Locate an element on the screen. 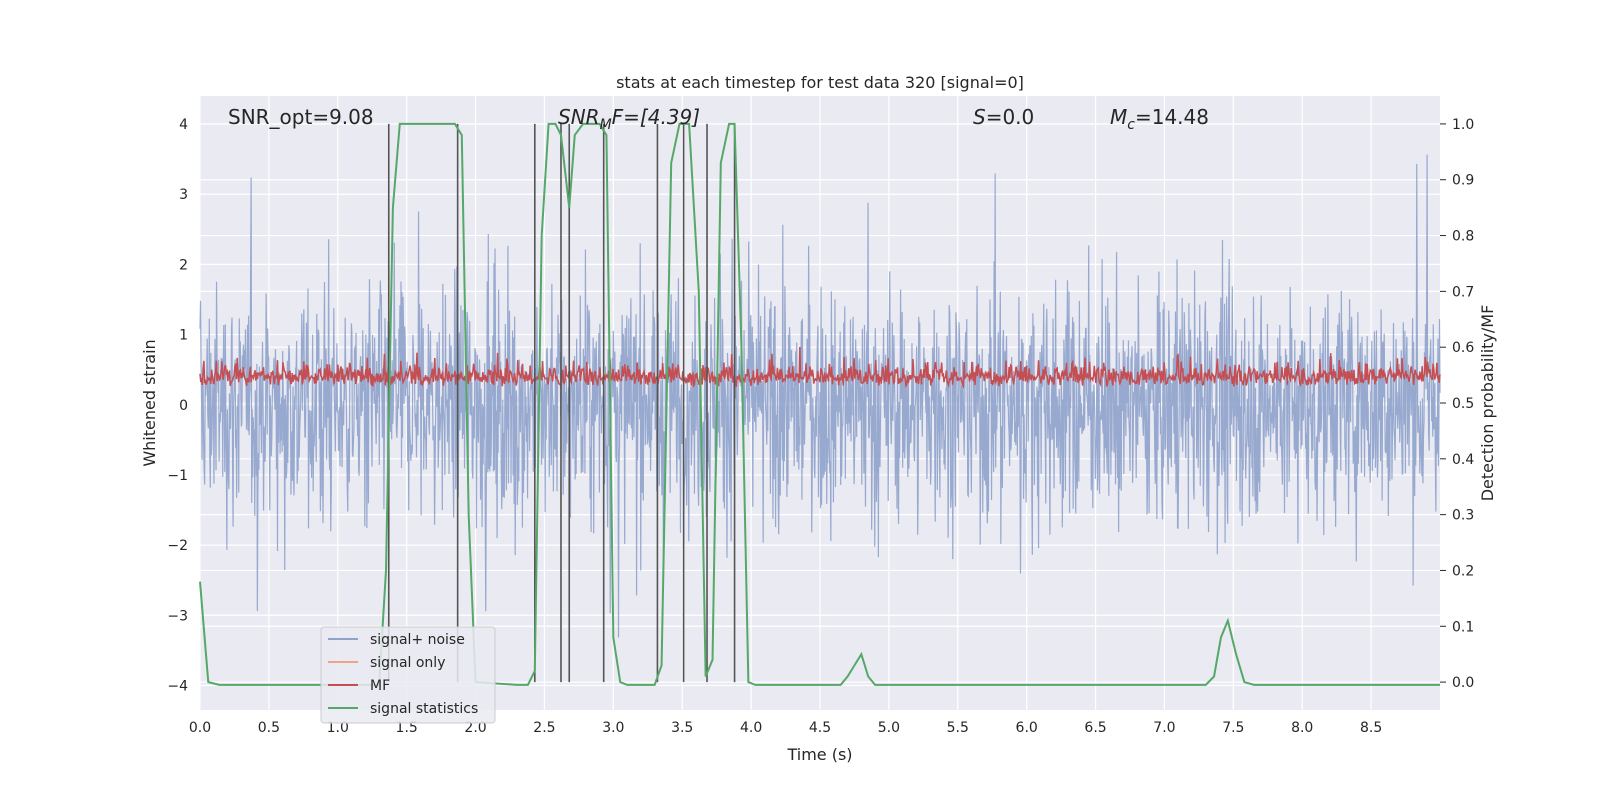  y-tick-label-2: −2 is located at coordinates (177, 546).